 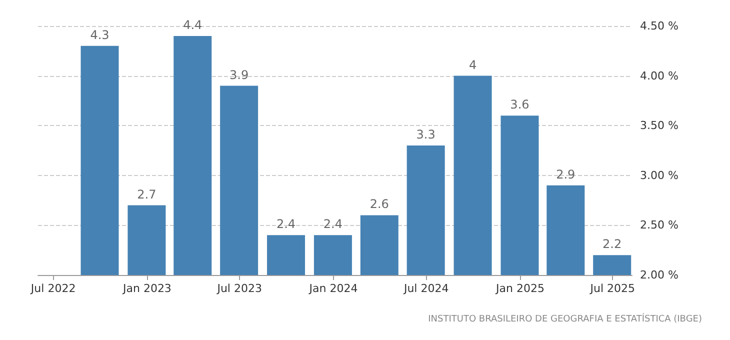 I want to click on data-label: 2.9, so click(x=566, y=174).